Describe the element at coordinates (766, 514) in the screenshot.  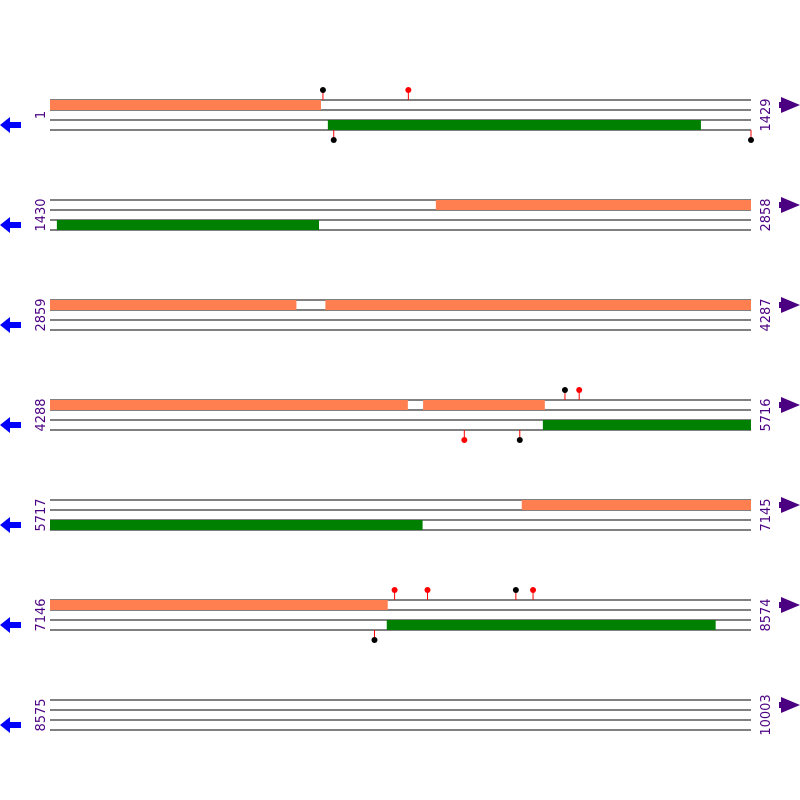
I see `row-end-label: 7145` at that location.